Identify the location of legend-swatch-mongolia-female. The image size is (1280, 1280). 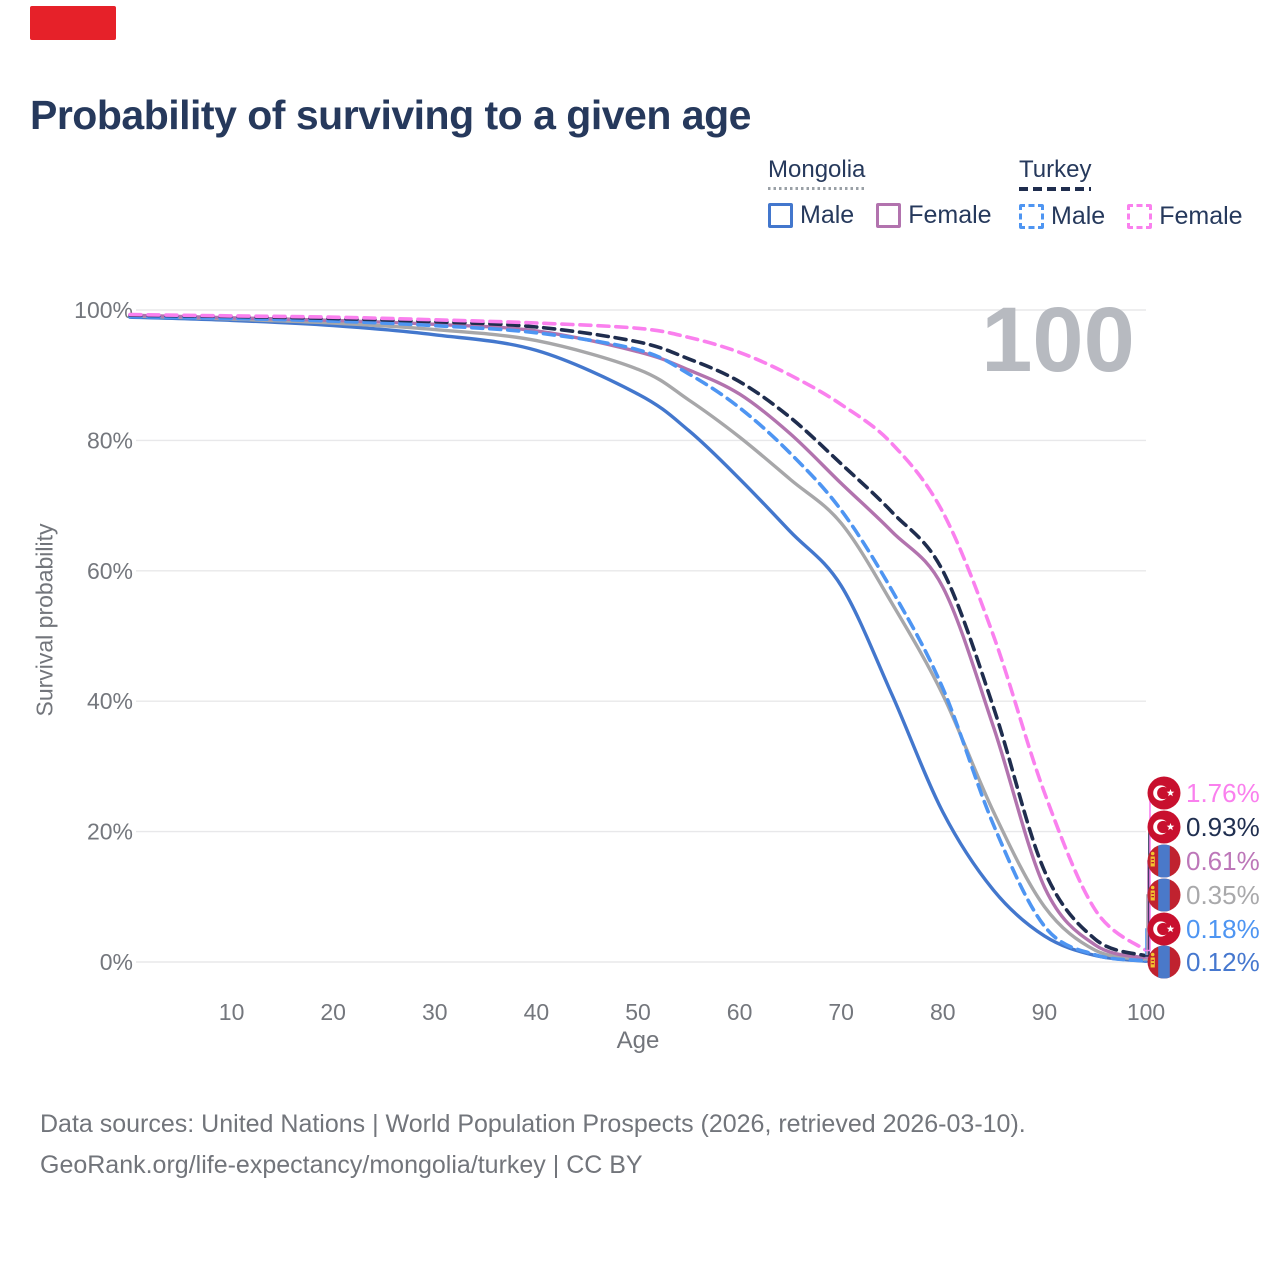
(889, 215).